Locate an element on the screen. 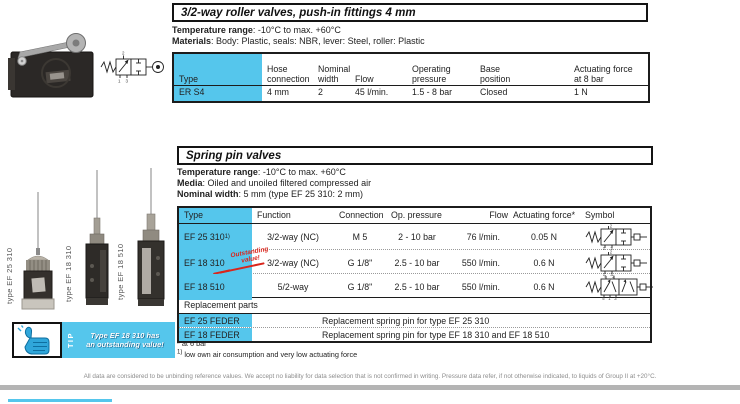 The width and height of the screenshot is (740, 404). cell-type: EF 18 510 is located at coordinates (215, 287).